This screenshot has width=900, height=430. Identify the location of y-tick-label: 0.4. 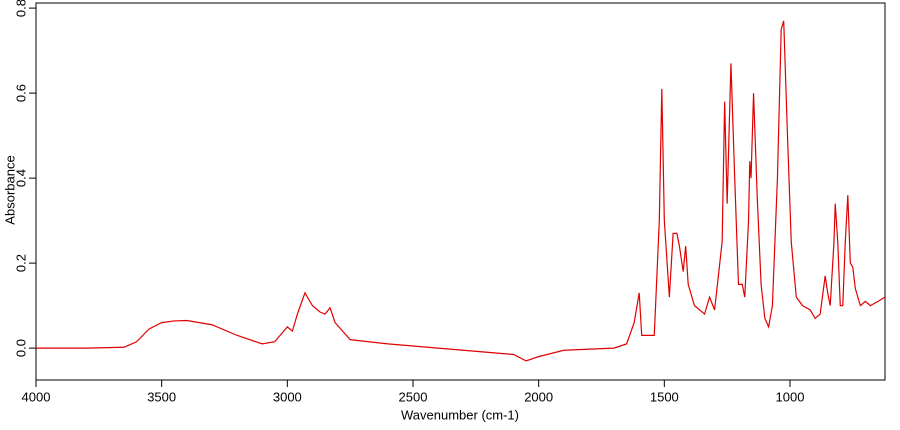
(20, 178).